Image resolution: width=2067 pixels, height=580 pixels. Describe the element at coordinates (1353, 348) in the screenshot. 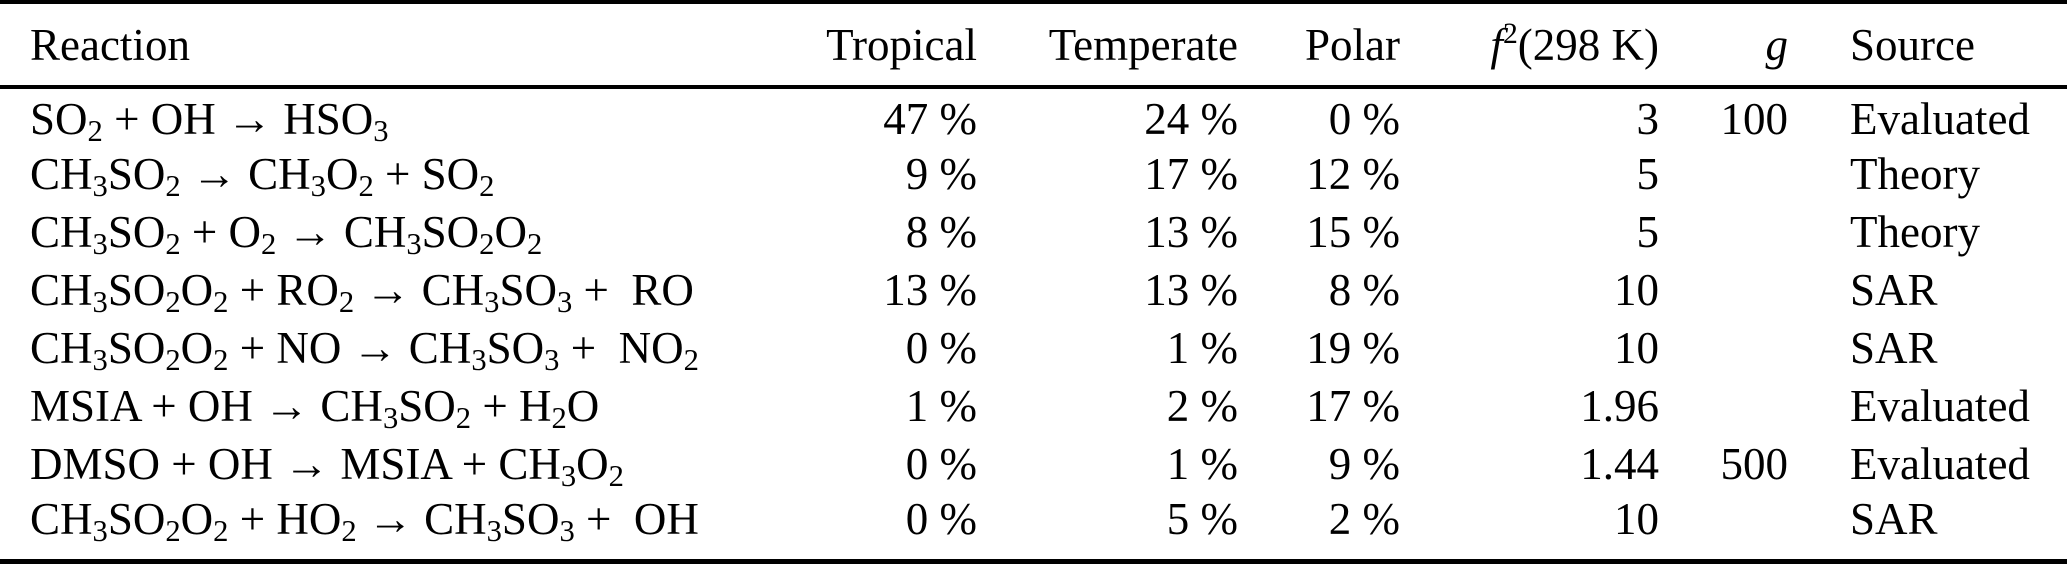

I see `cell-polar: 19 %` at that location.